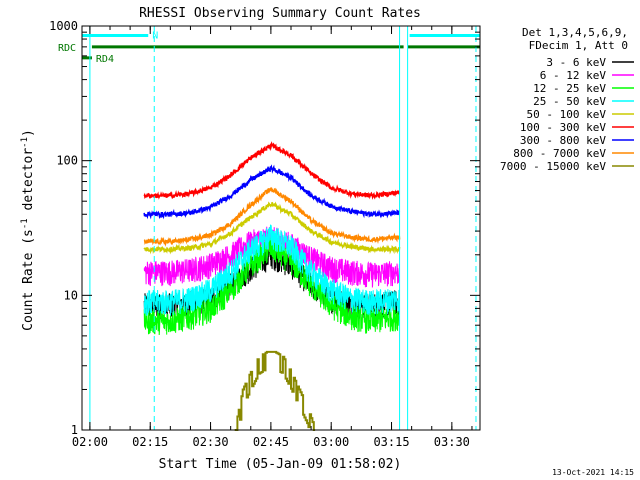 The height and width of the screenshot is (480, 640). Describe the element at coordinates (331, 442) in the screenshot. I see `x-tick-label-4: 03:00` at that location.